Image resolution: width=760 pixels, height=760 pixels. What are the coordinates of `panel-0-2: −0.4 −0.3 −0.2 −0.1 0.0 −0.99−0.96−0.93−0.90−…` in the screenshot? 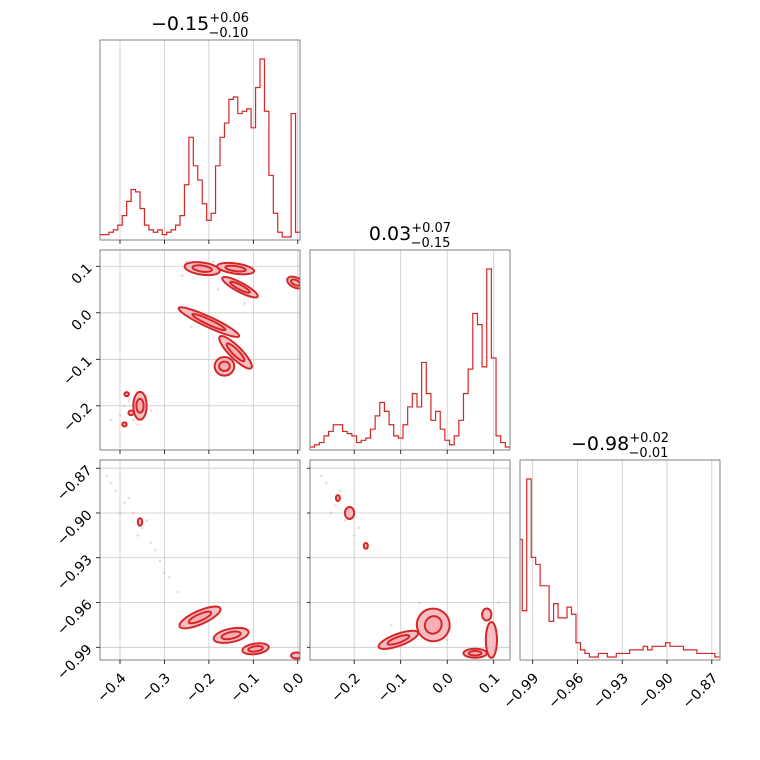 It's located at (180, 582).